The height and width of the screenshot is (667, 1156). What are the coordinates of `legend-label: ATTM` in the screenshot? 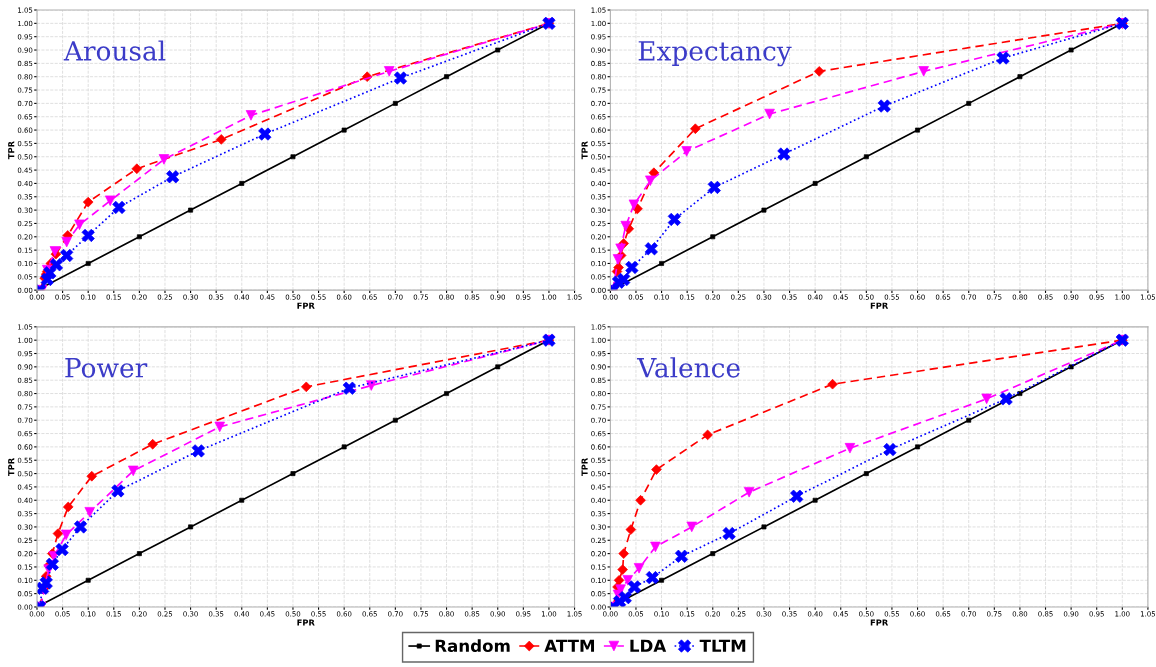 It's located at (569, 645).